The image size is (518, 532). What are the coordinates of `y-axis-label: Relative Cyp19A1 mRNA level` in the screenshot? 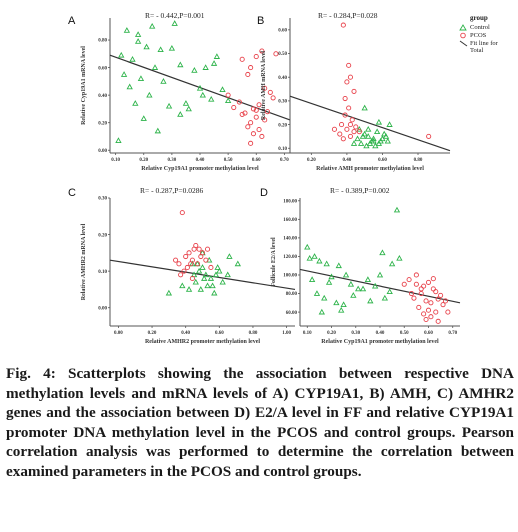 It's located at (84, 85).